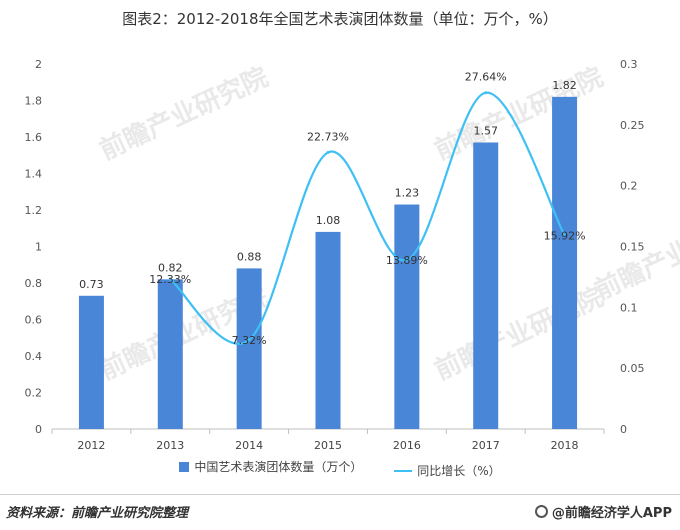 The height and width of the screenshot is (530, 680). Describe the element at coordinates (403, 470) in the screenshot. I see `legend-line-swatch` at that location.